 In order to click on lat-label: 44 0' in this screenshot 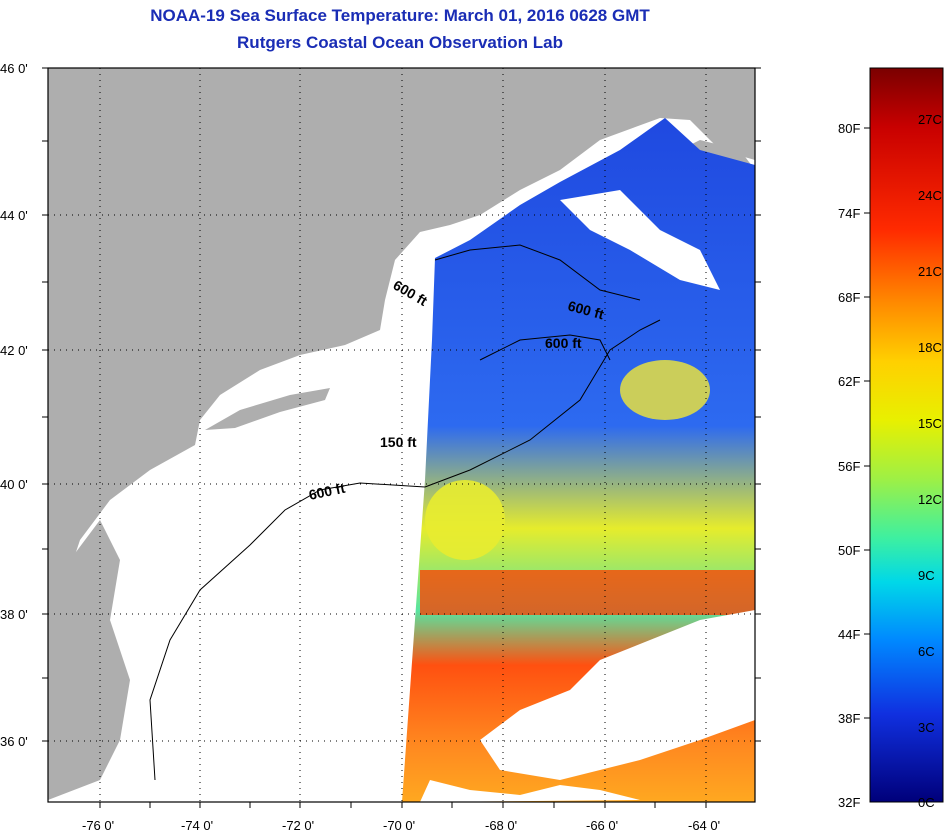, I will do `click(14, 215)`.